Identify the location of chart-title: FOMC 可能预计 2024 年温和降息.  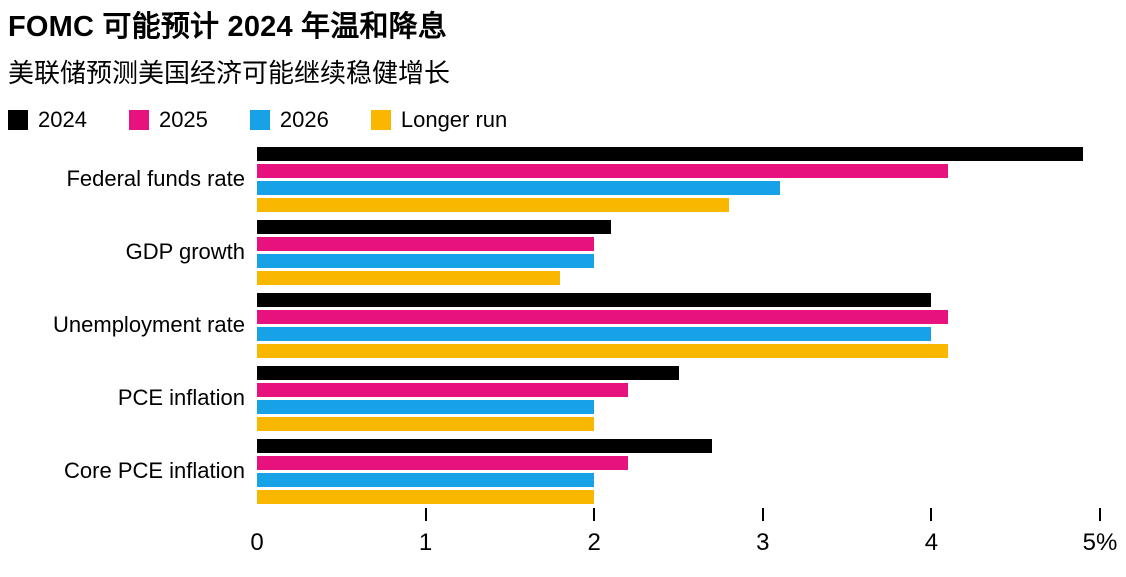
(228, 27).